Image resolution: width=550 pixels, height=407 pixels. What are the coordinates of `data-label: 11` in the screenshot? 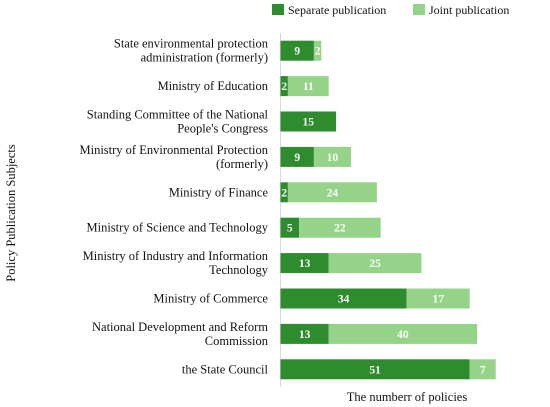 It's located at (308, 87).